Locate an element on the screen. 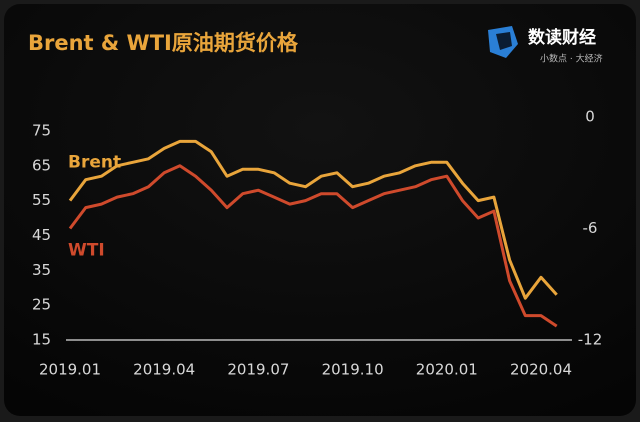 The image size is (640, 422). series-label: Brent is located at coordinates (94, 163).